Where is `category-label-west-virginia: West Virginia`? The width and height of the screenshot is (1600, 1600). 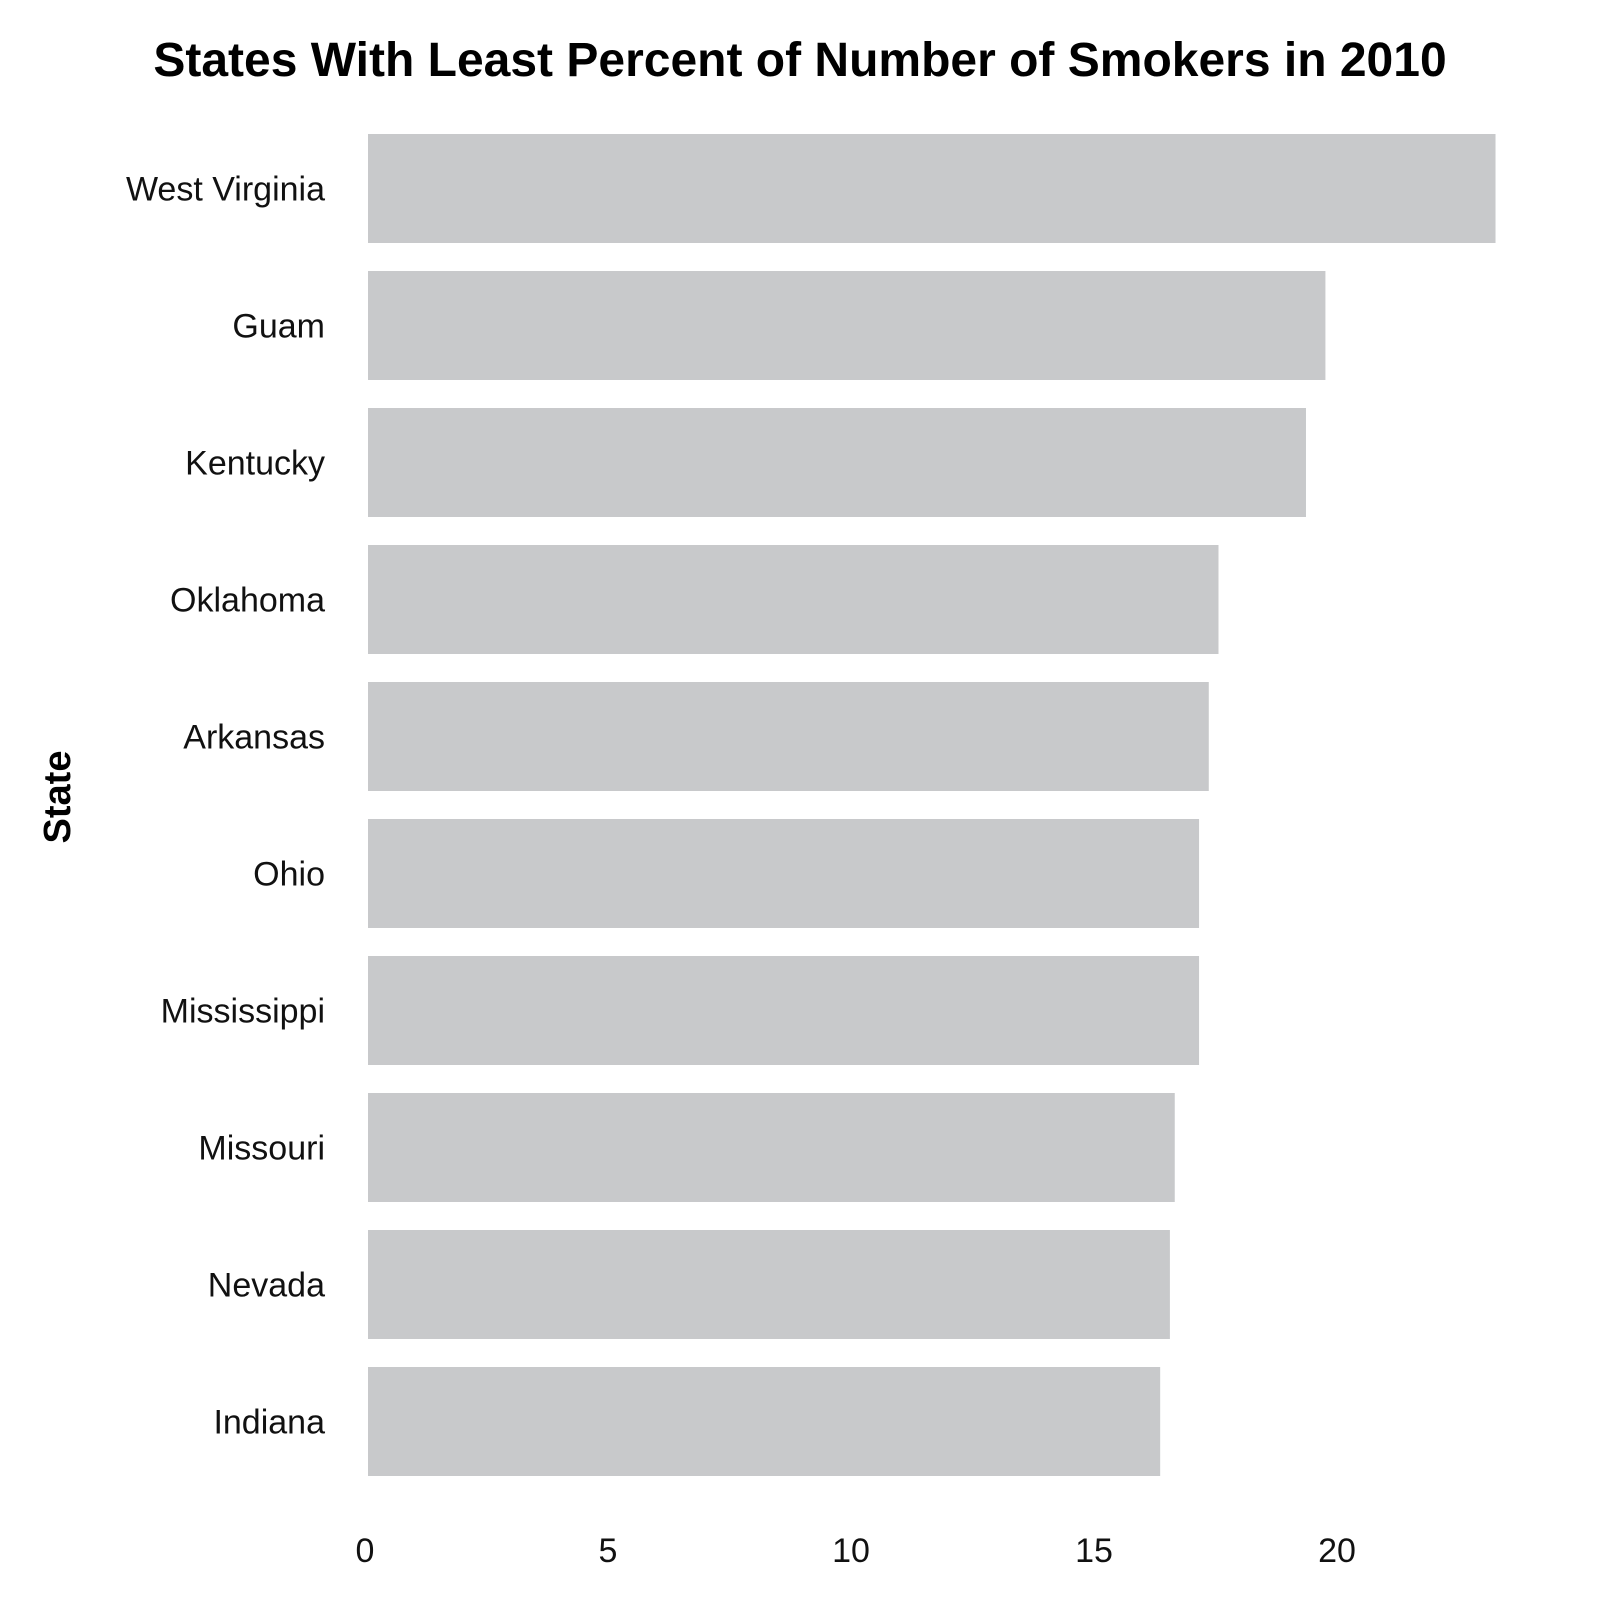
category-label-west-virginia: West Virginia is located at coordinates (225, 190).